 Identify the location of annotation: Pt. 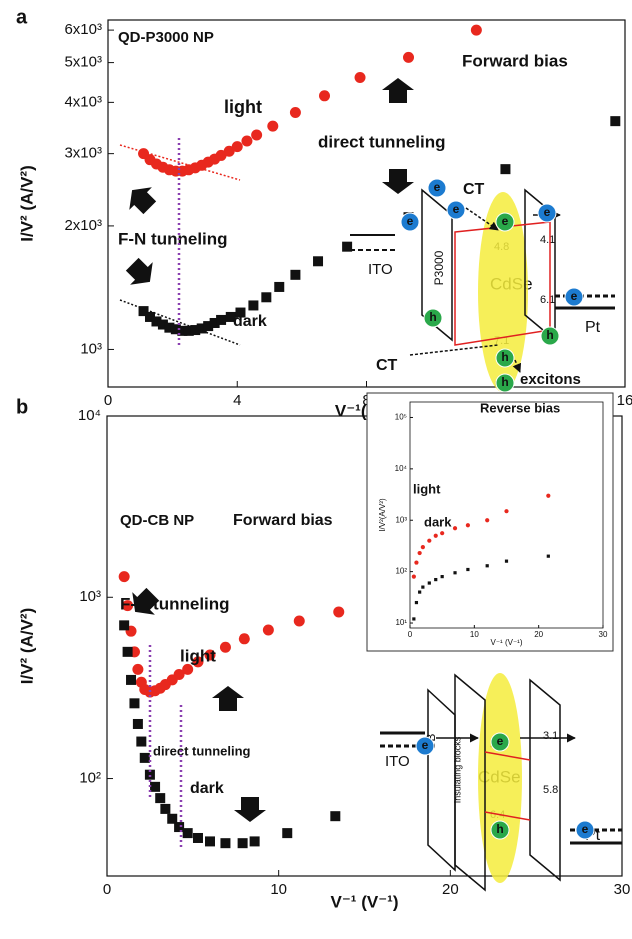
(593, 327).